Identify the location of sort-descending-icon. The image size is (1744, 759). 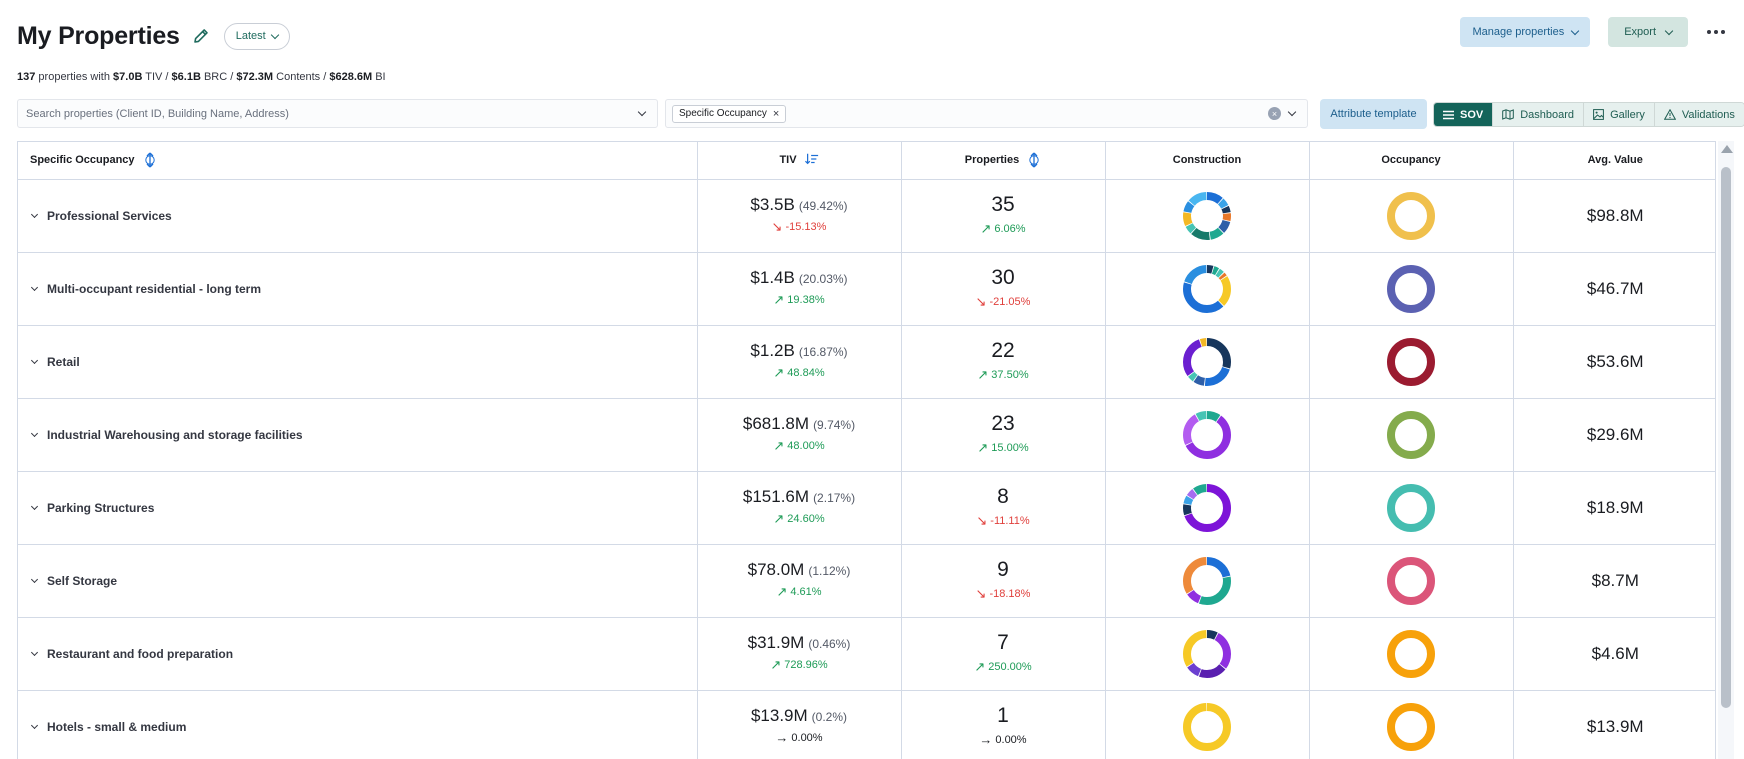
(811, 160).